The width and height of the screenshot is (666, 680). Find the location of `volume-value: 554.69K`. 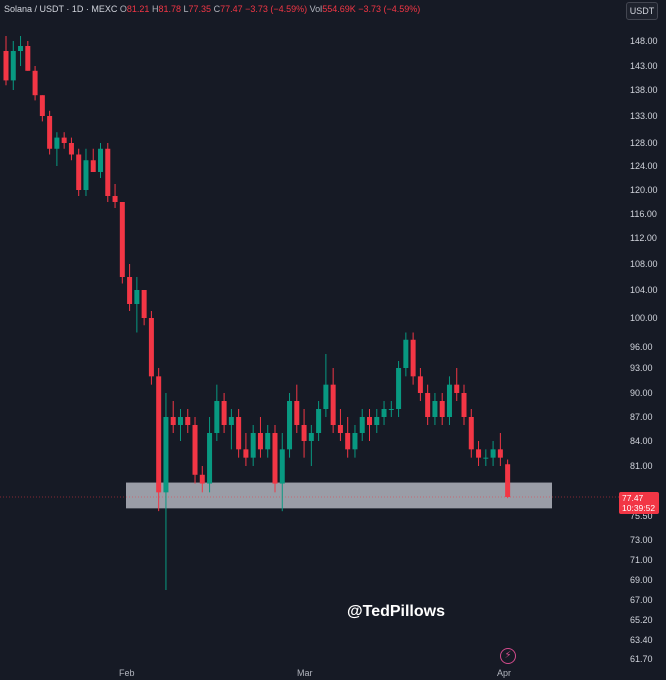

volume-value: 554.69K is located at coordinates (339, 9).